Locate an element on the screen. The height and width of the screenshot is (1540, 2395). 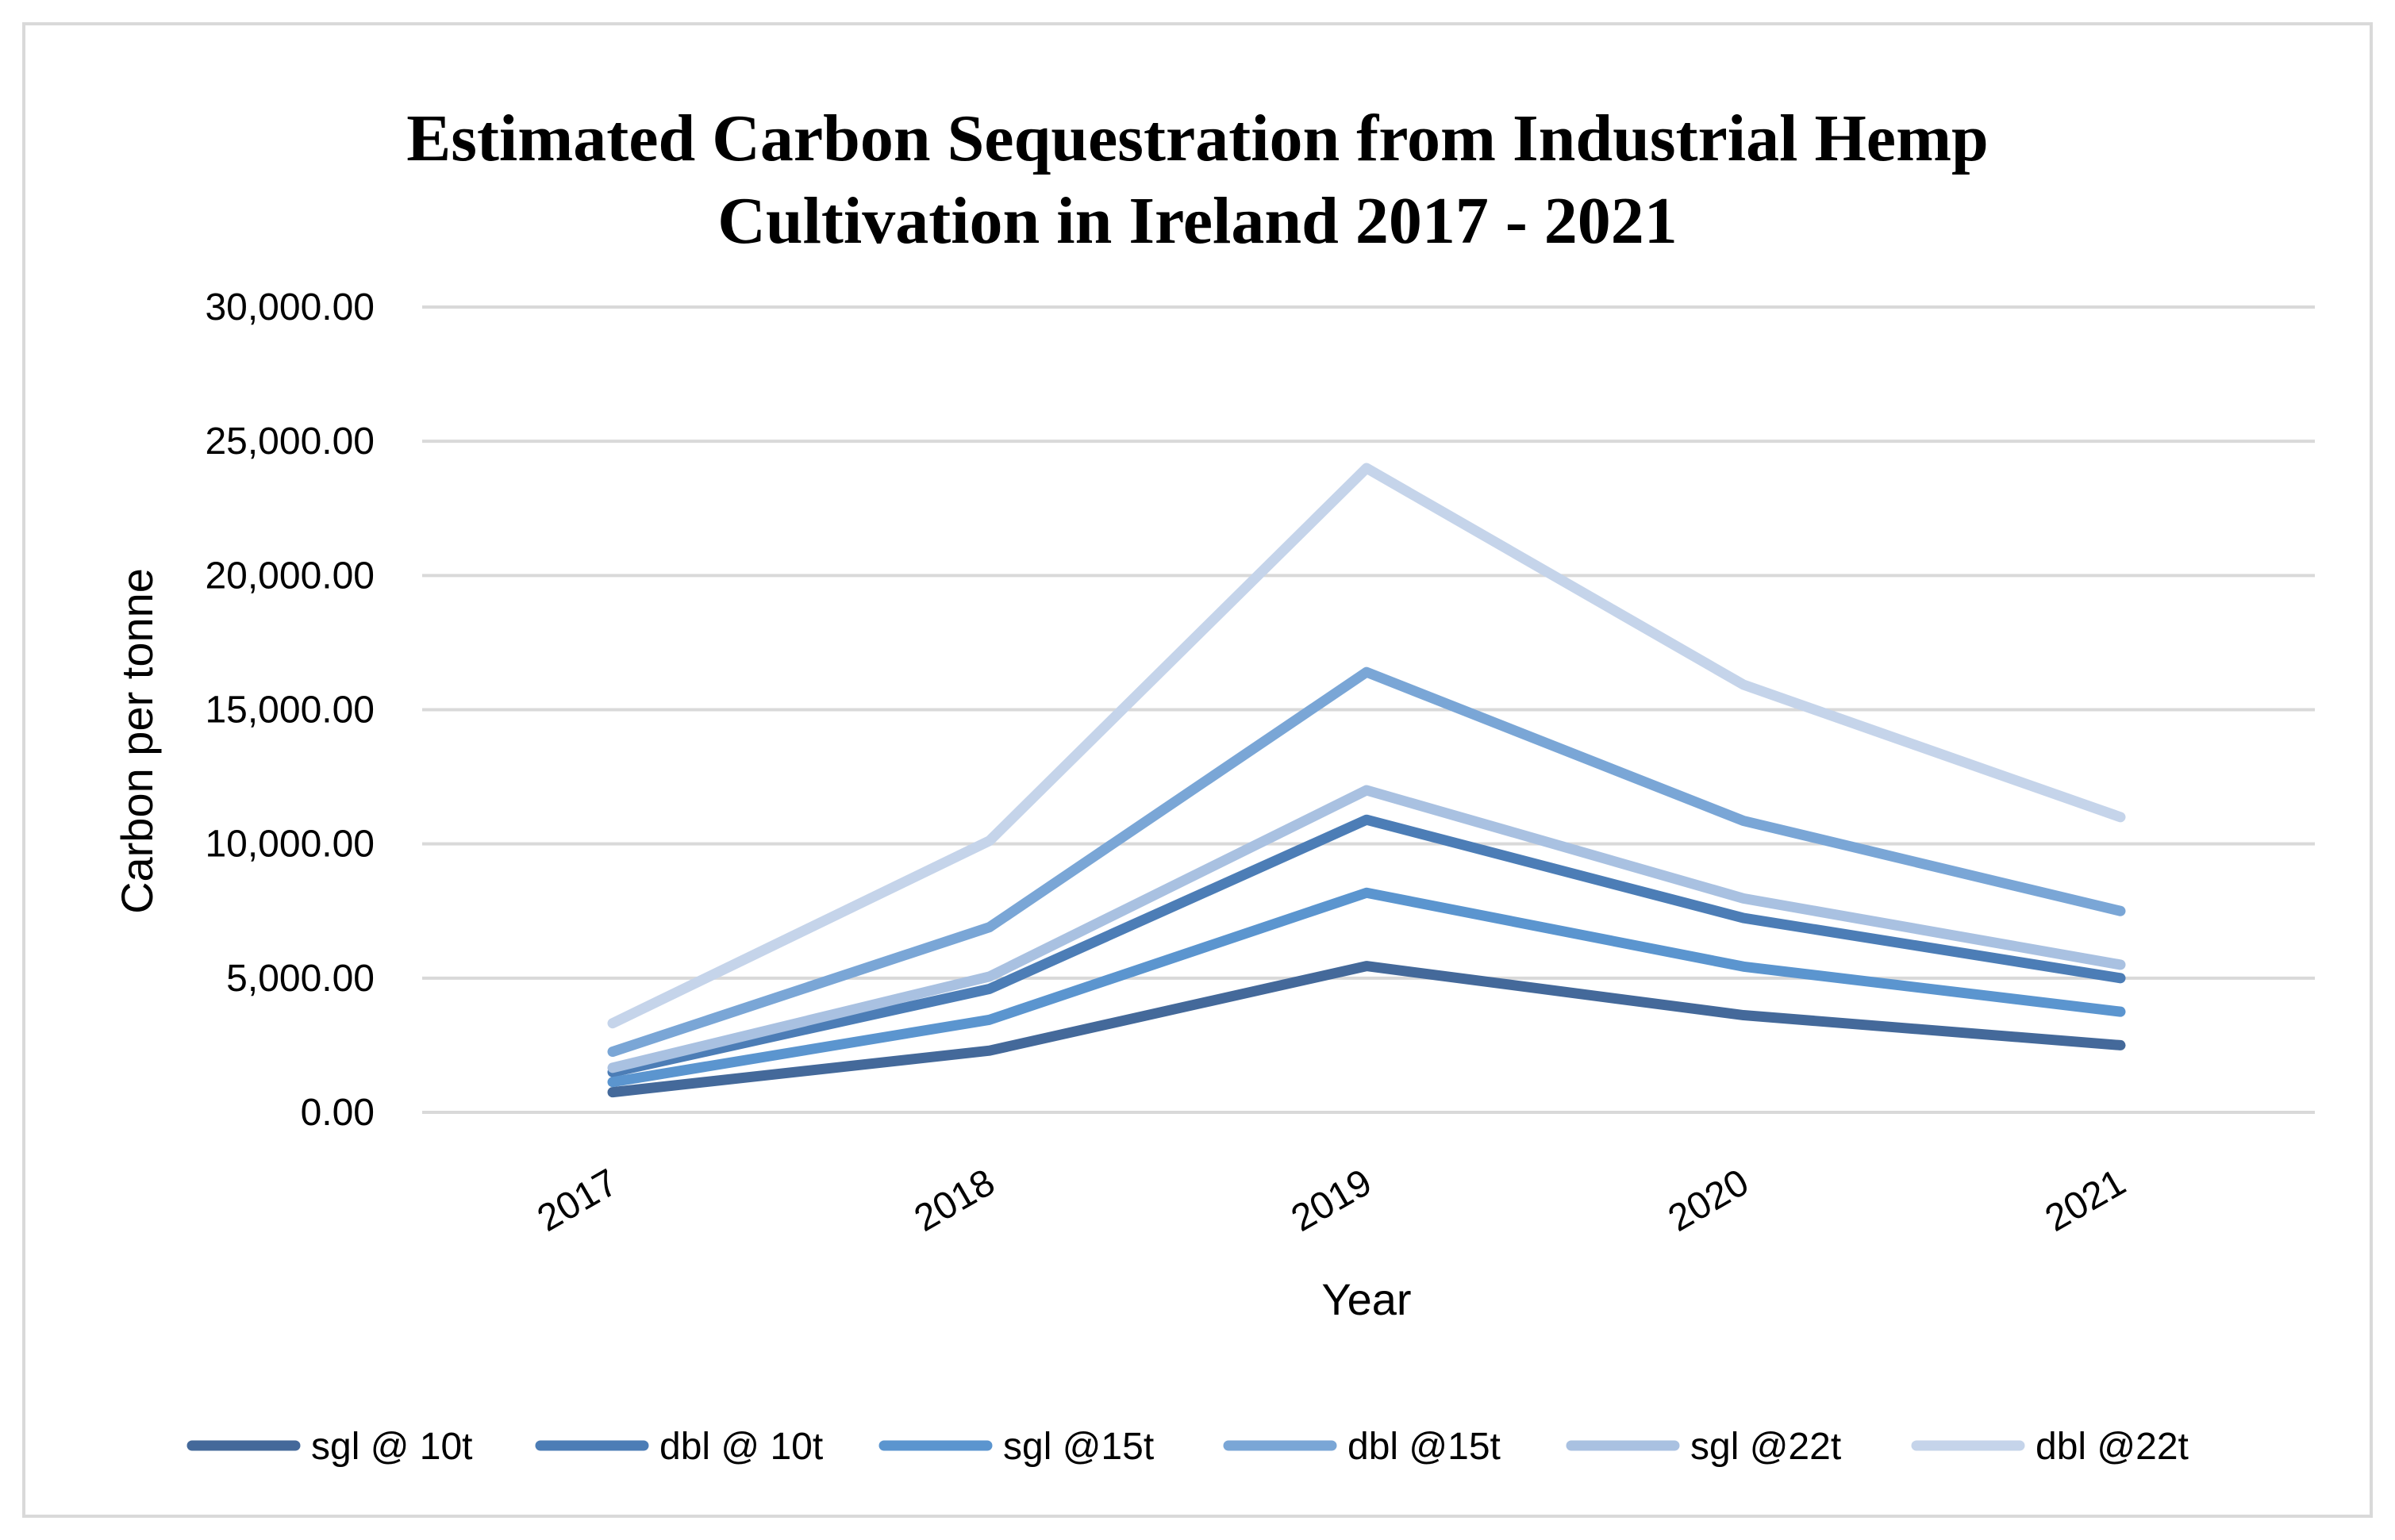
chart-title-line-2: Cultivation in Ireland 2017 - 2021 is located at coordinates (1197, 221).